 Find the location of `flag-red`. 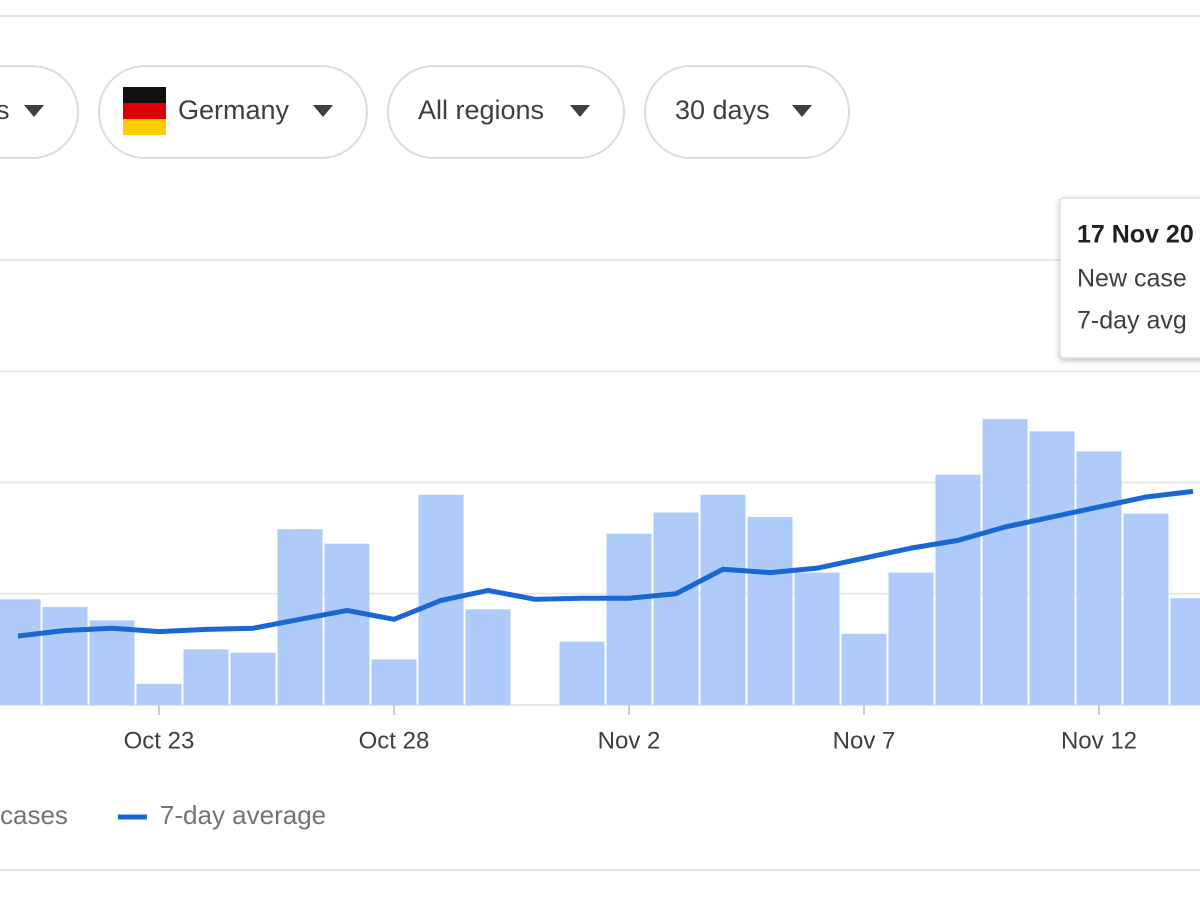

flag-red is located at coordinates (144, 111).